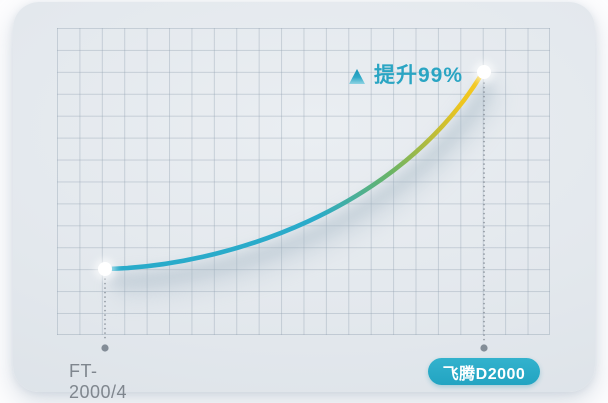 This screenshot has height=403, width=608. What do you see at coordinates (105, 348) in the screenshot?
I see `start-dropline-dot` at bounding box center [105, 348].